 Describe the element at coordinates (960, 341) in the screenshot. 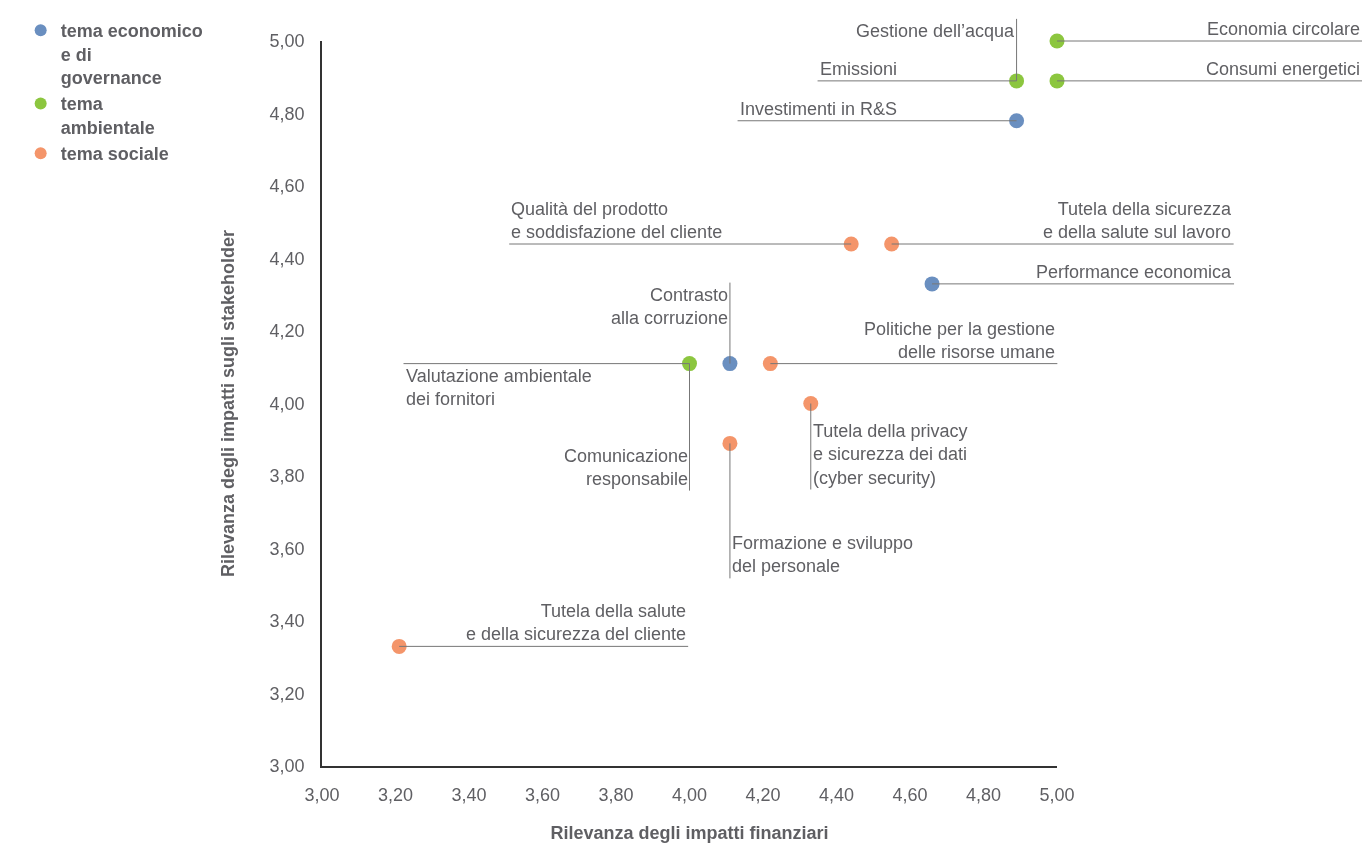

I see `annotation: Politiche per la gestione delle risorse umane` at that location.